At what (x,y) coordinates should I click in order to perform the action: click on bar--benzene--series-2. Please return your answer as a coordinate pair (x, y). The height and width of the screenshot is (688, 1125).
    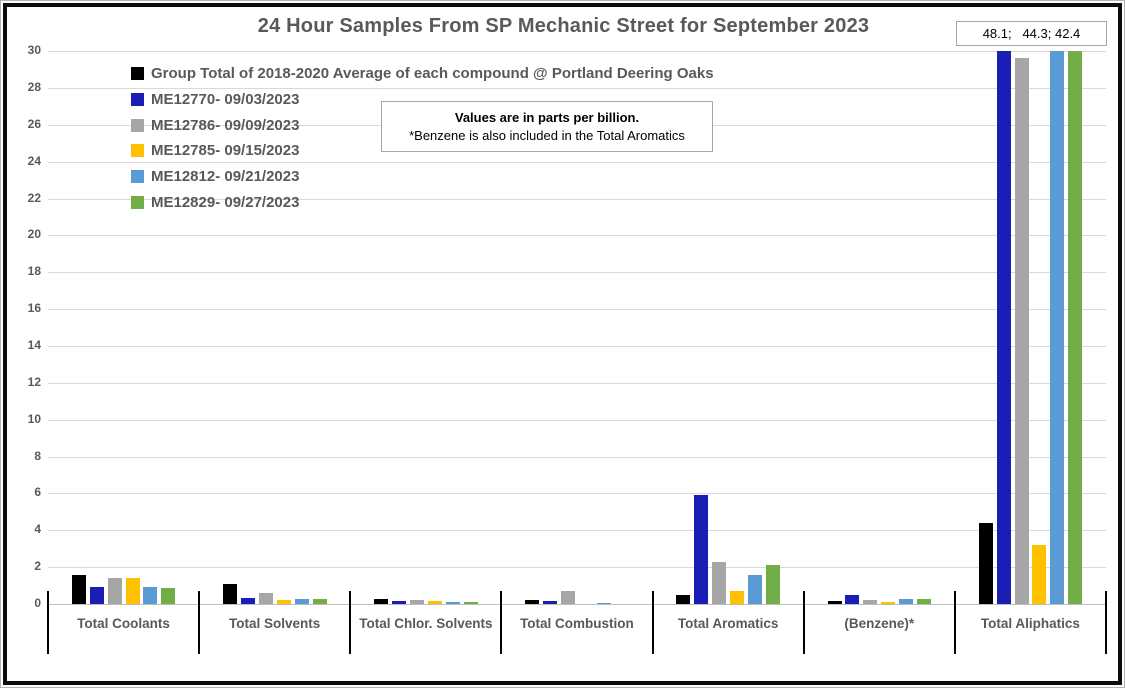
    Looking at the image, I should click on (870, 602).